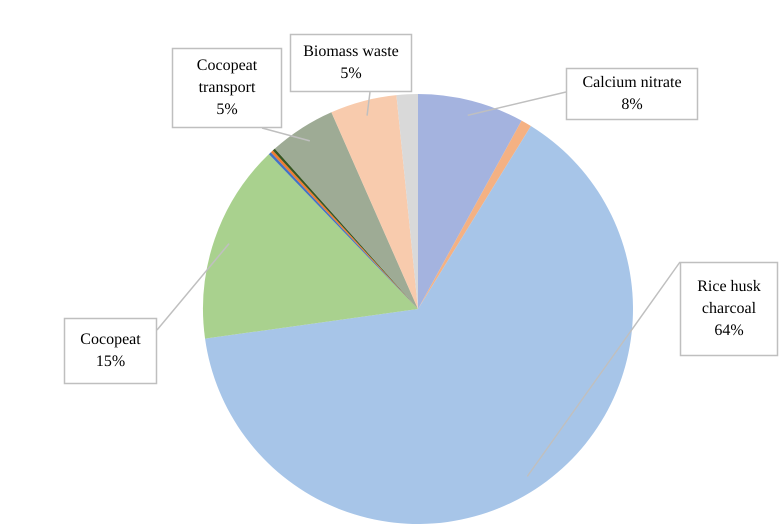  What do you see at coordinates (111, 339) in the screenshot?
I see `slice-label: Cocopeat` at bounding box center [111, 339].